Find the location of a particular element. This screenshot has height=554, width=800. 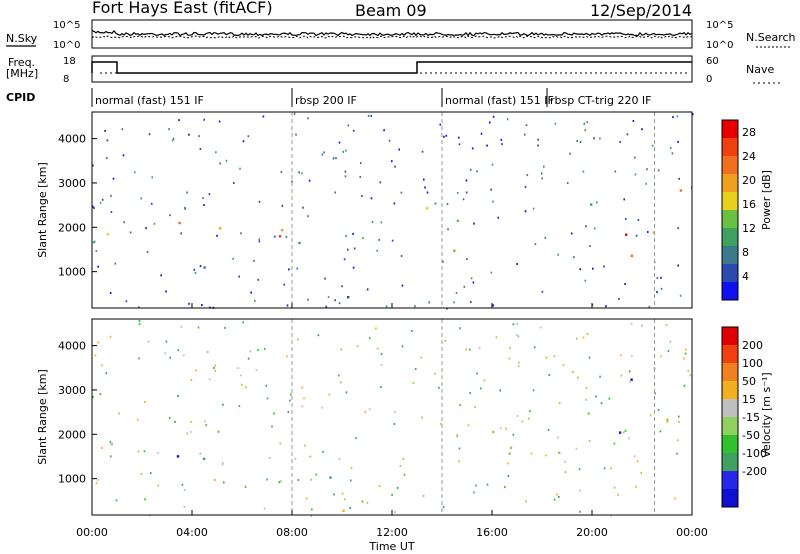

colorbar-tick-label: 50 is located at coordinates (749, 381).